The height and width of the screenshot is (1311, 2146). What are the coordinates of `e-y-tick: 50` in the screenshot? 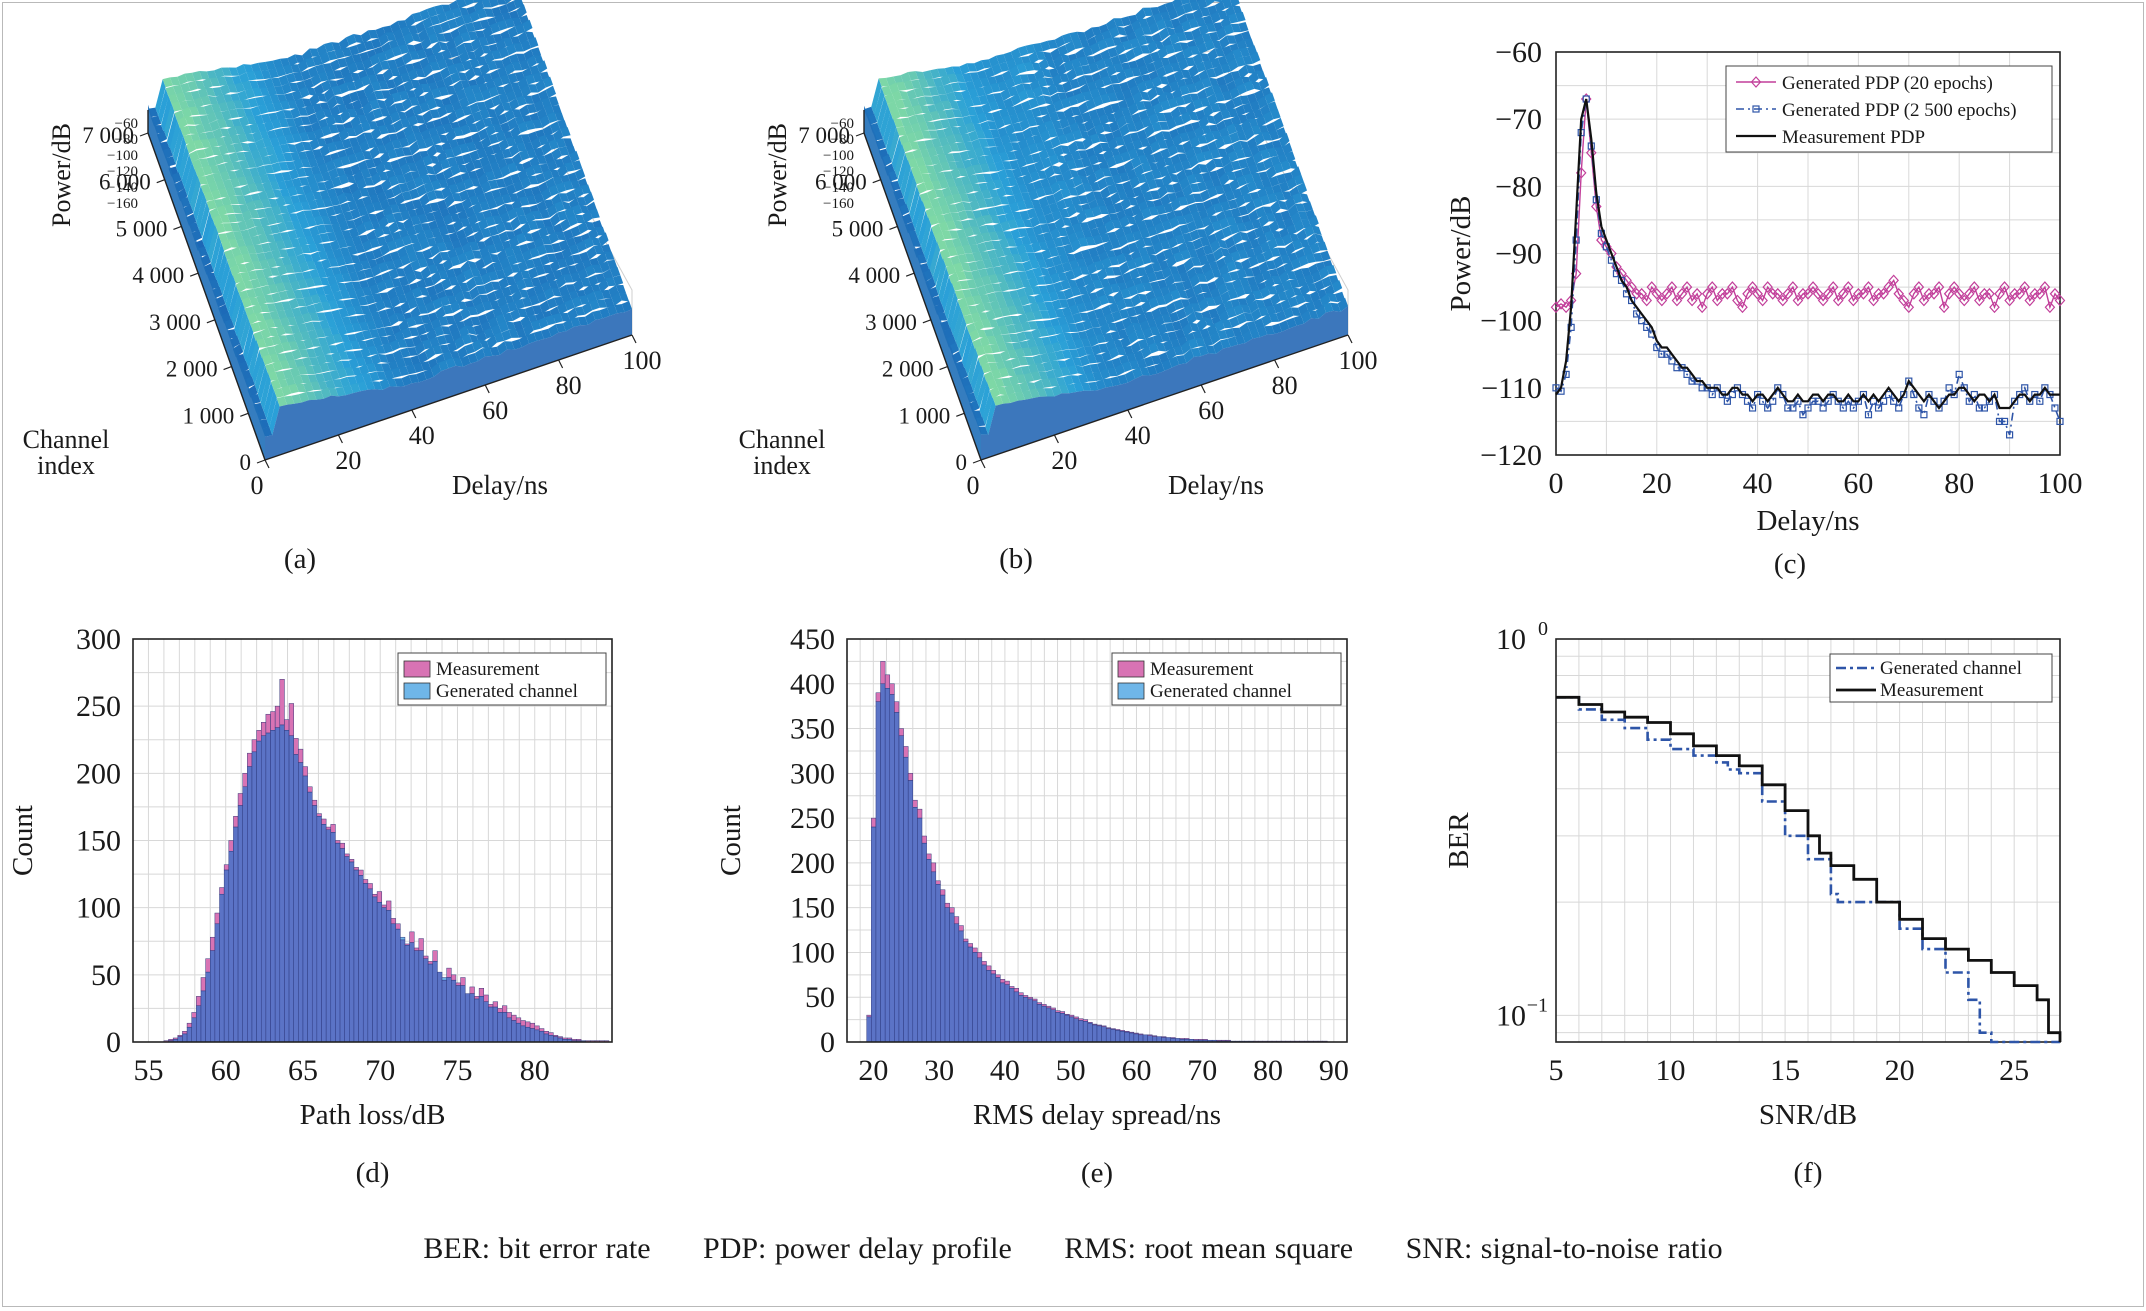 It's located at (820, 997).